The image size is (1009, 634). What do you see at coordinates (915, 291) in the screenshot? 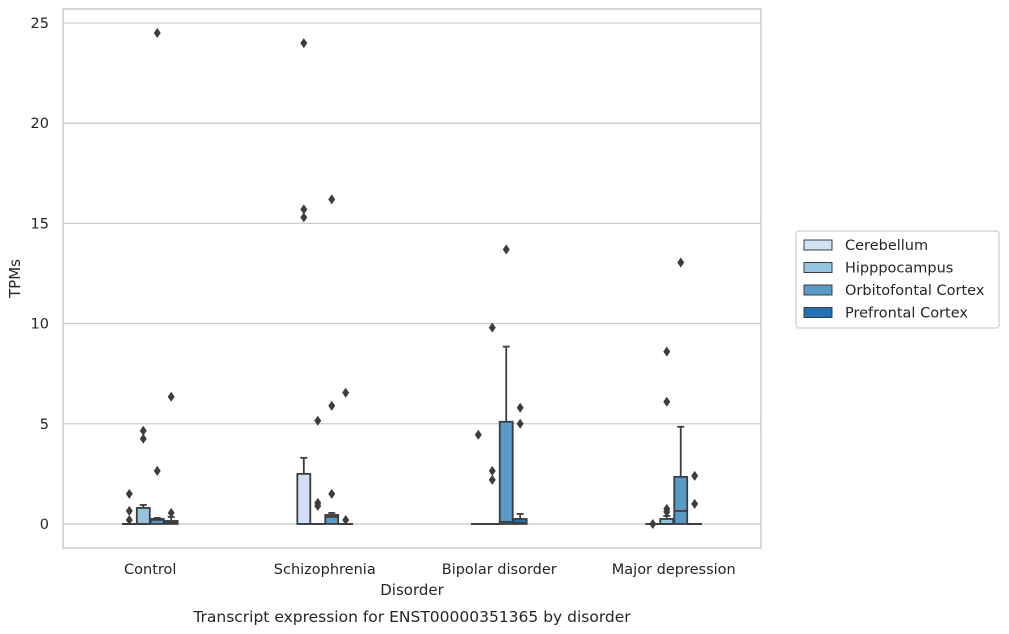
I see `legend-label-2: Orbitofontal Cortex` at bounding box center [915, 291].